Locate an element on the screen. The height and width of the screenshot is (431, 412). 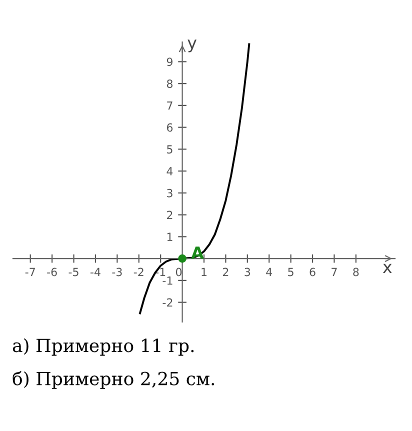
x-tick-label: 7 is located at coordinates (334, 272).